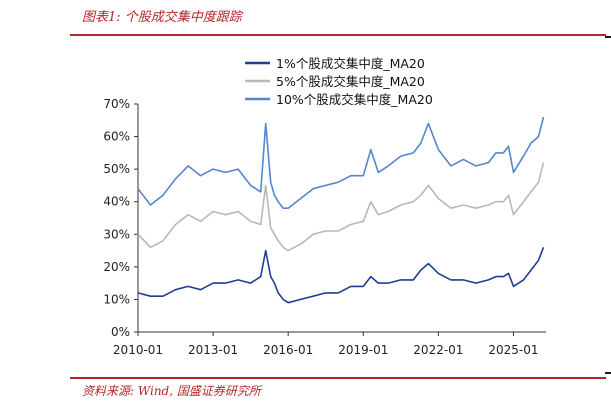 The width and height of the screenshot is (611, 410). Describe the element at coordinates (162, 17) in the screenshot. I see `figure-title: 图表1: 个股成交集中度跟踪` at that location.